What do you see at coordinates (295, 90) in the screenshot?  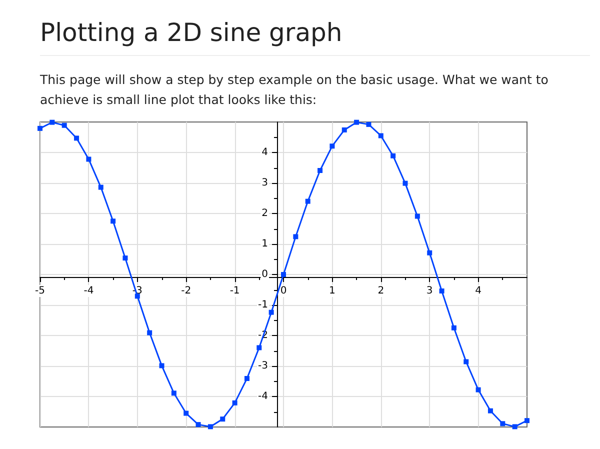 I see `text: This page will show a step by step example on the basic usage. What we want to achieve is small line plot that looks like this:` at bounding box center [295, 90].